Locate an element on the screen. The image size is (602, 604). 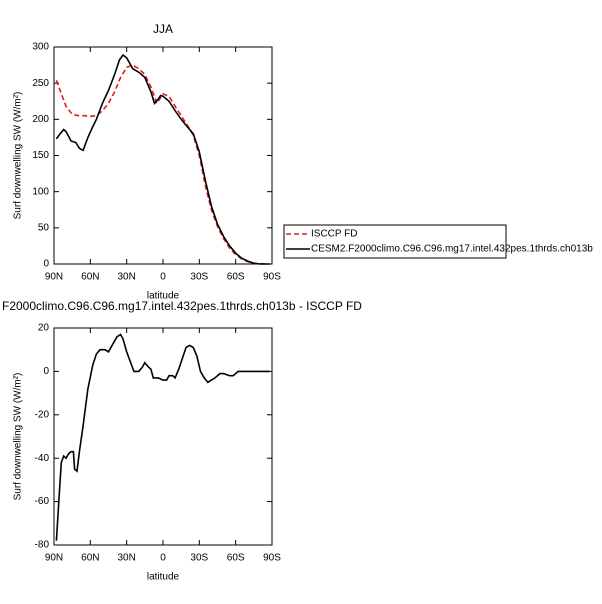
chart-title: JJA is located at coordinates (163, 29).